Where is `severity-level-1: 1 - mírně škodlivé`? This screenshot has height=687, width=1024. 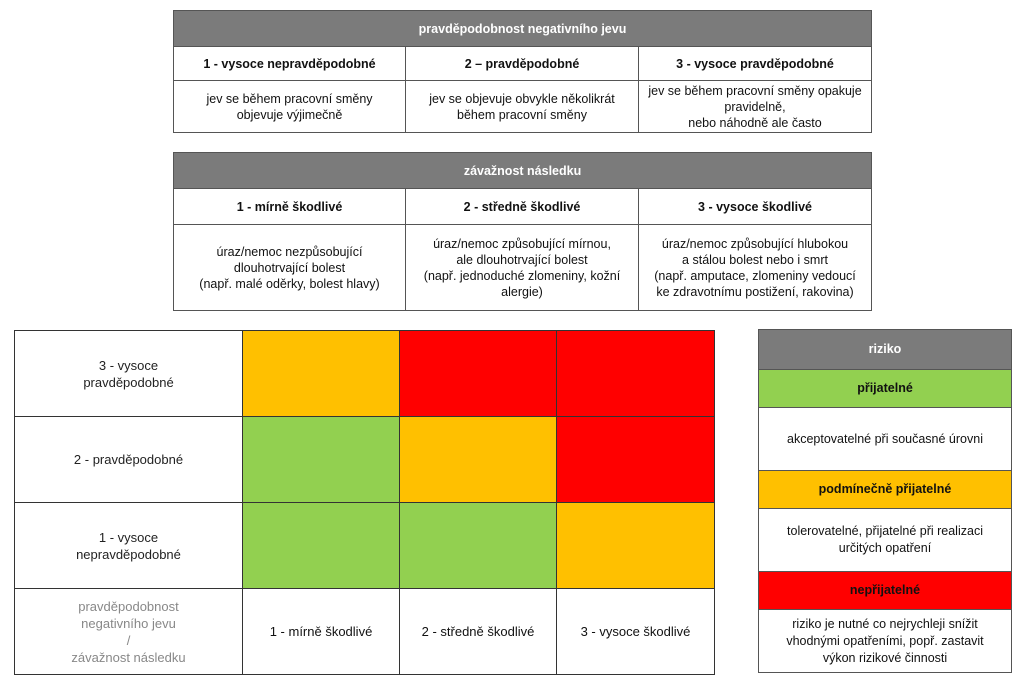 severity-level-1: 1 - mírně škodlivé is located at coordinates (289, 206).